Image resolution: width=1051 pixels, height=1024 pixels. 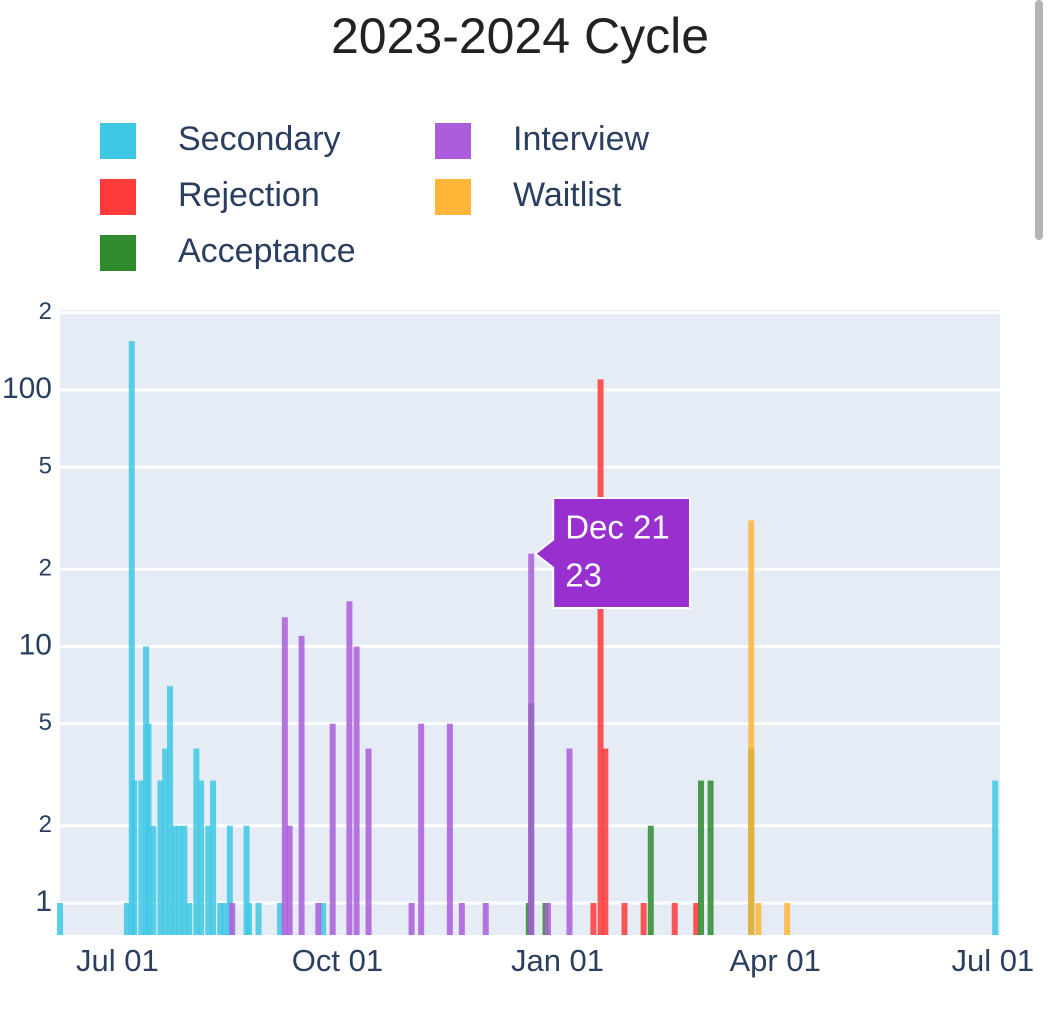 I want to click on legend-label: Acceptance, so click(x=267, y=251).